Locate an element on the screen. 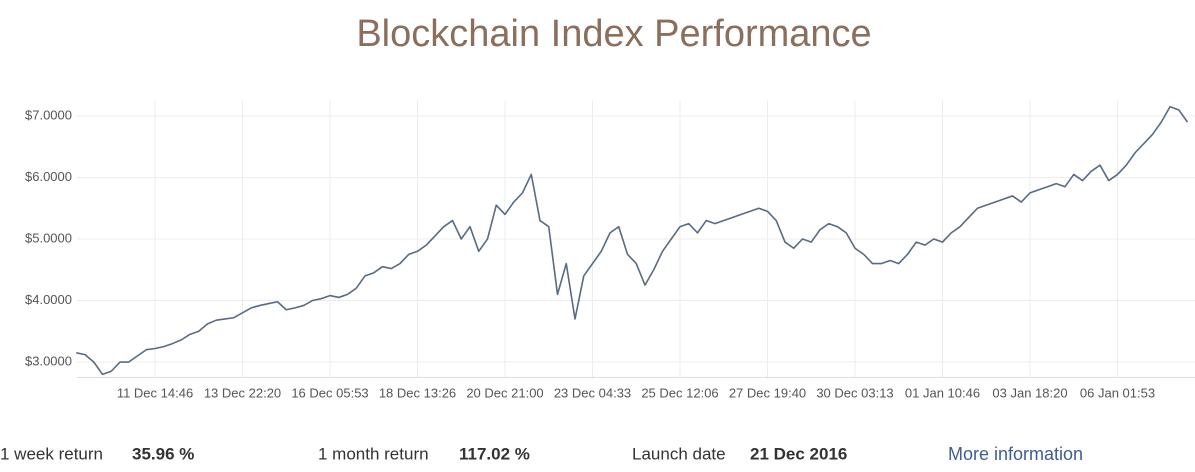 This screenshot has height=472, width=1195. y-tick-label: $5.0000 is located at coordinates (48, 237).